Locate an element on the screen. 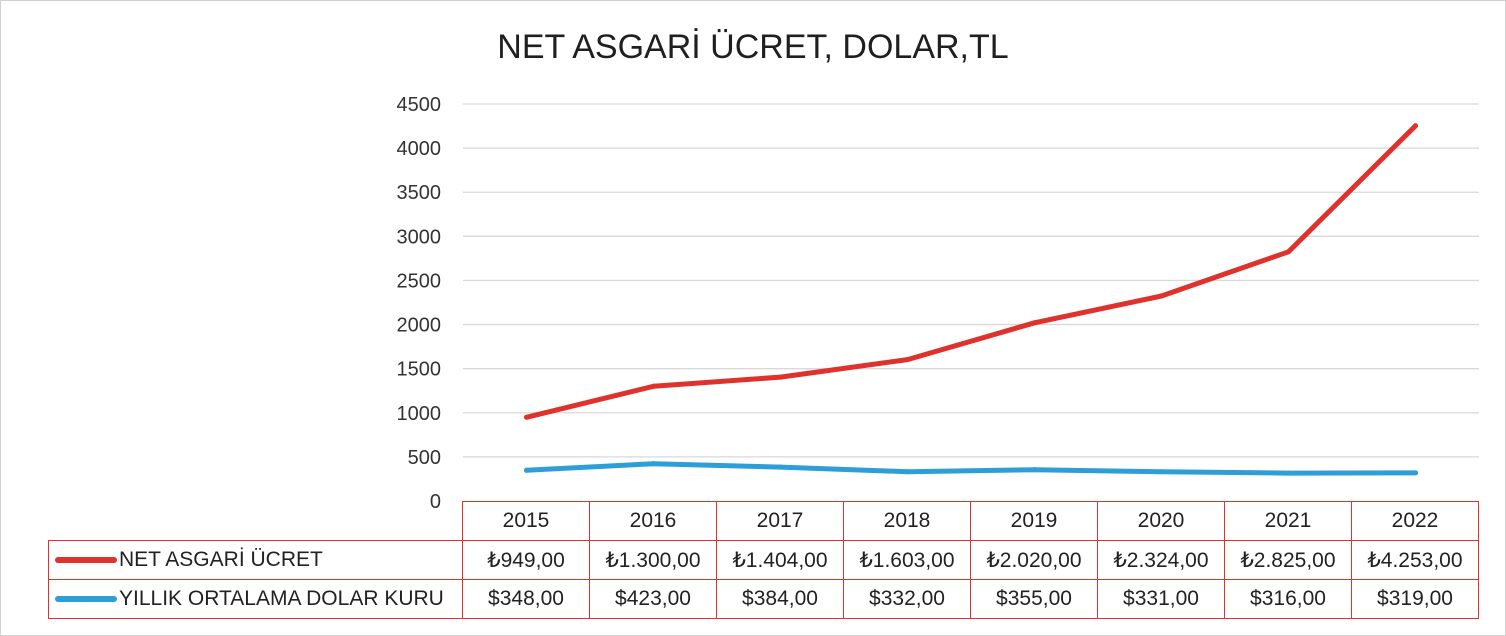  data-label: $355,00 is located at coordinates (1034, 599).